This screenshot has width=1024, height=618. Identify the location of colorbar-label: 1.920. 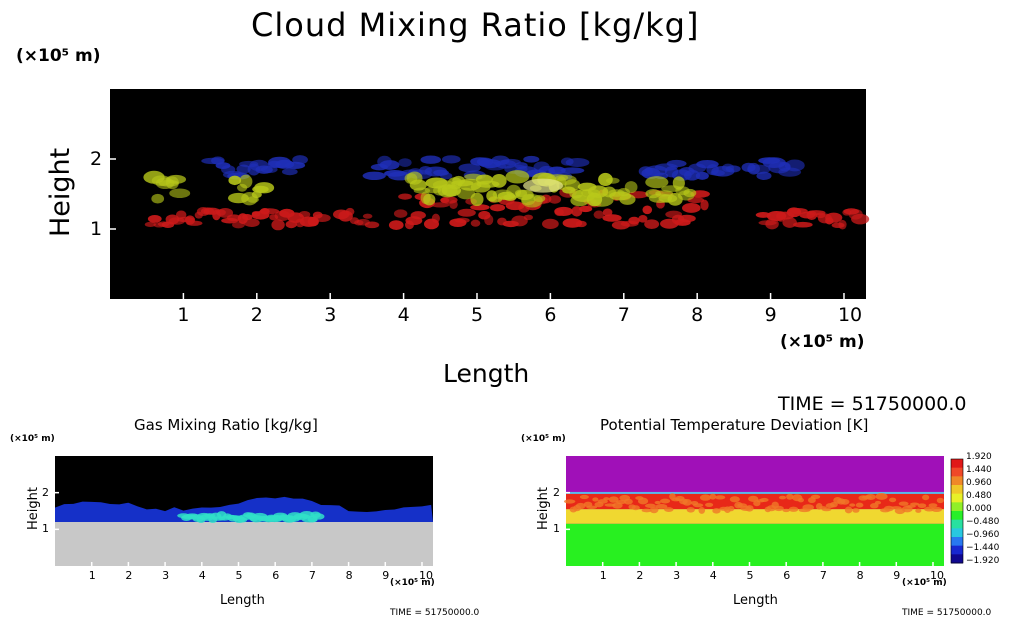
(979, 457).